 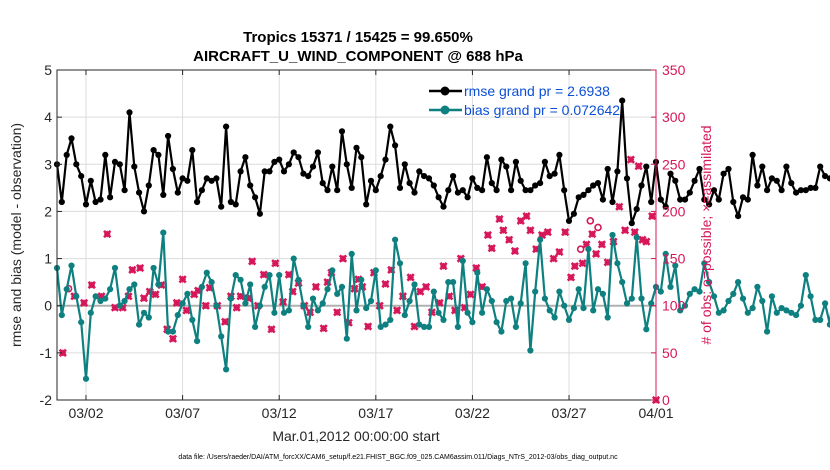 I want to click on y-left-tick-label: 0, so click(x=48, y=306).